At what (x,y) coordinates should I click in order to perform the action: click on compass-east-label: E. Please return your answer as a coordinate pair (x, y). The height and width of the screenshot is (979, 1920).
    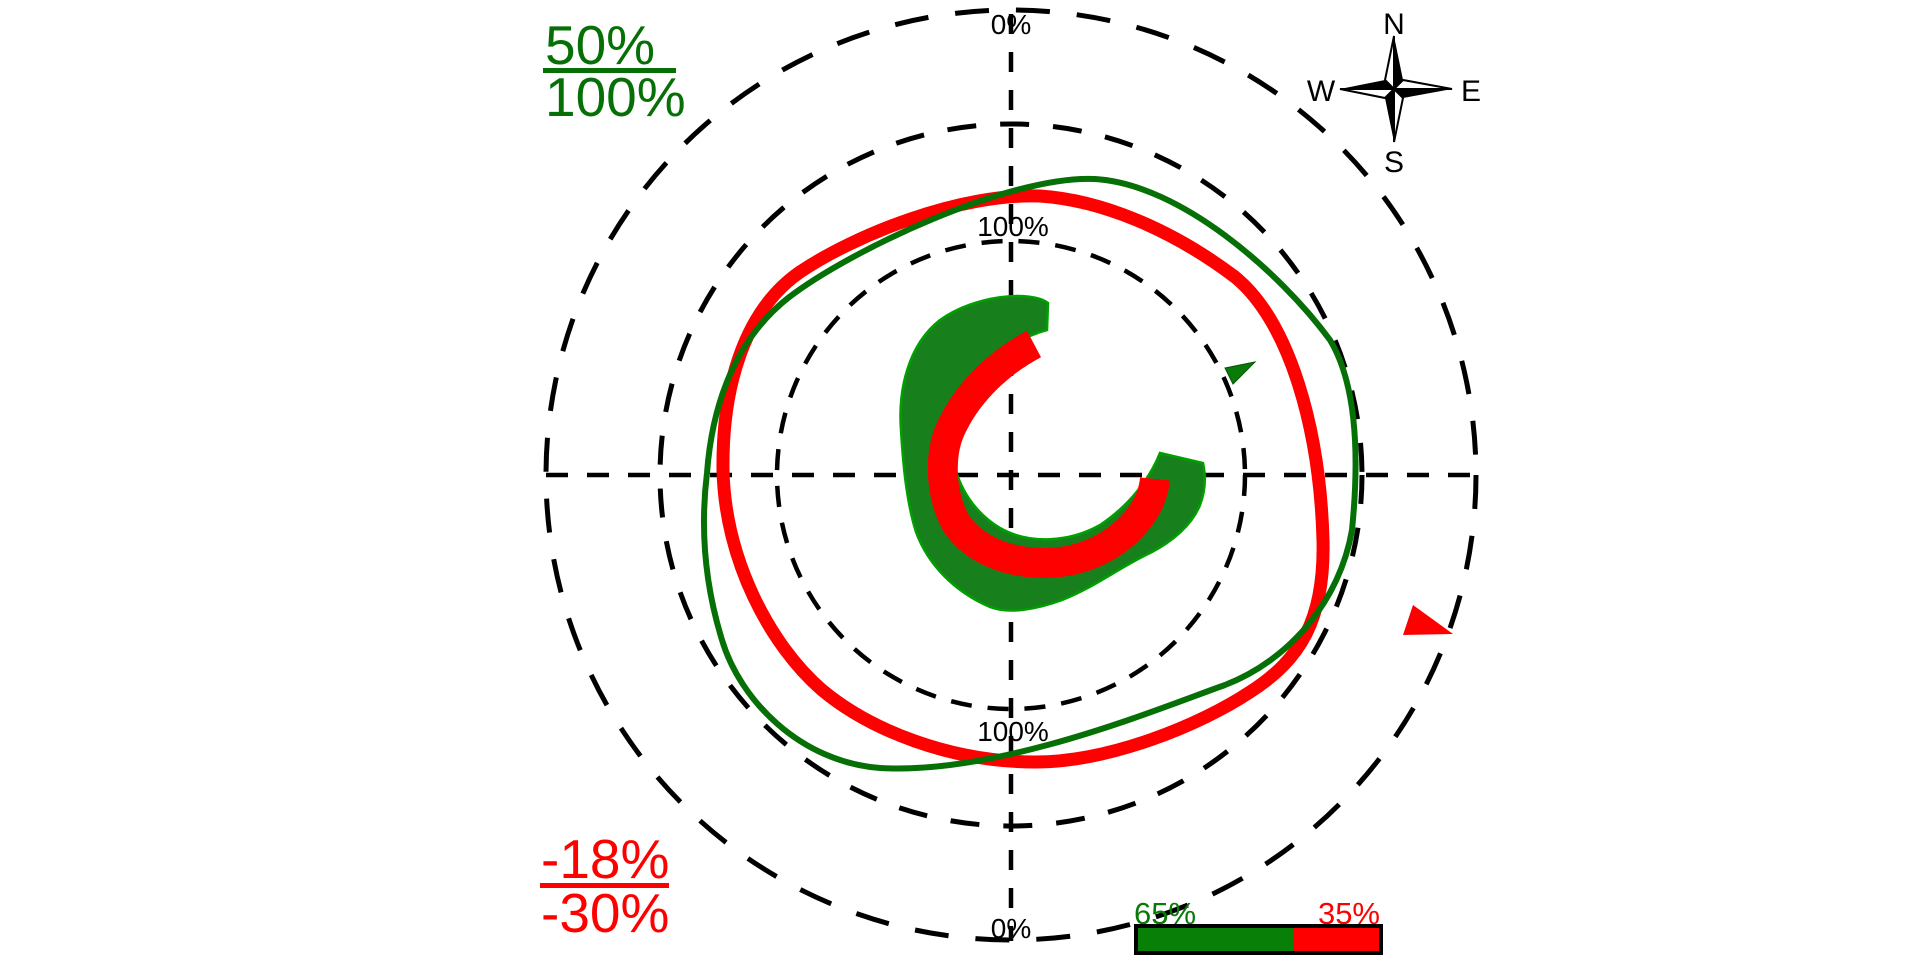
    Looking at the image, I should click on (1471, 91).